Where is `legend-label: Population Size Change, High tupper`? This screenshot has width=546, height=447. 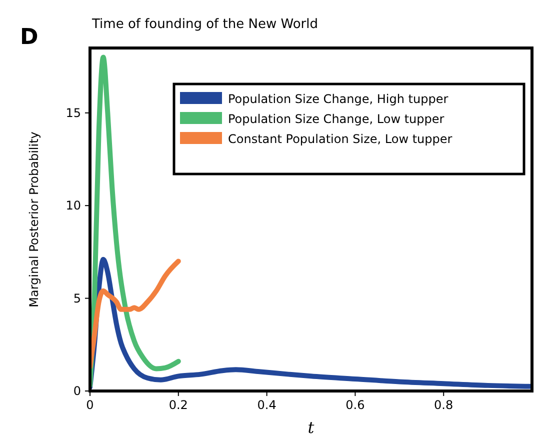 legend-label: Population Size Change, High tupper is located at coordinates (338, 99).